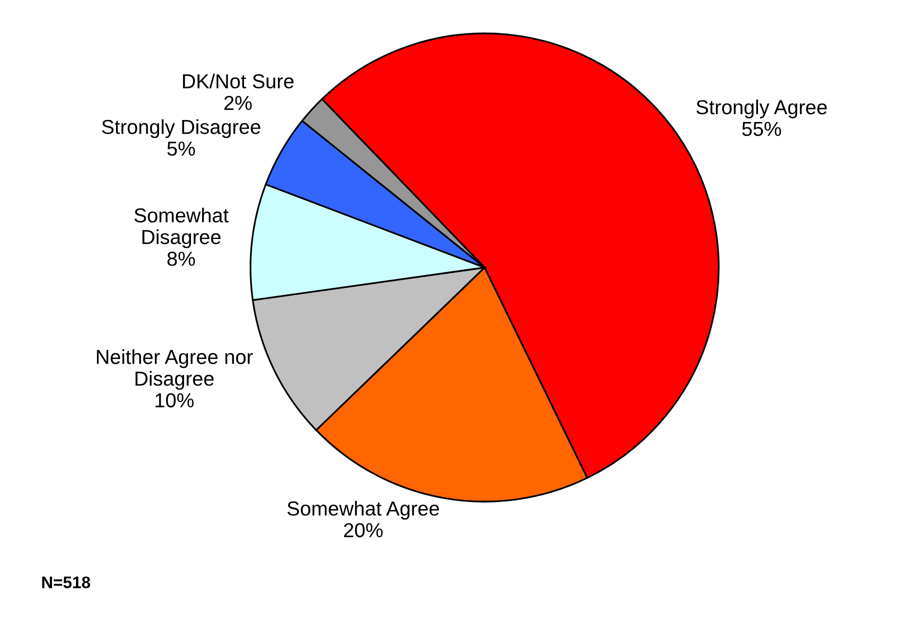 This screenshot has height=638, width=913. Describe the element at coordinates (181, 128) in the screenshot. I see `slice-label: Strongly Disagree` at that location.